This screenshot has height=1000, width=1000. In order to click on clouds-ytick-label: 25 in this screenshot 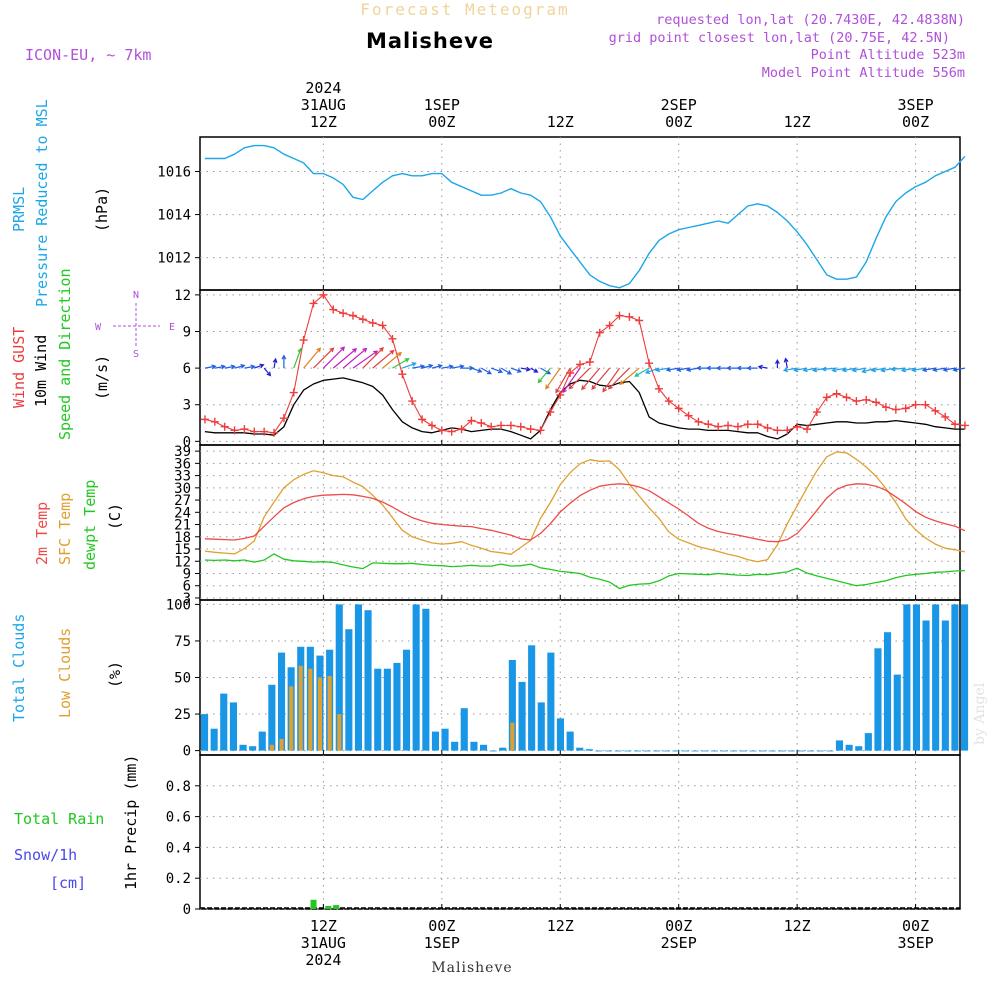, I will do `click(182, 715)`.